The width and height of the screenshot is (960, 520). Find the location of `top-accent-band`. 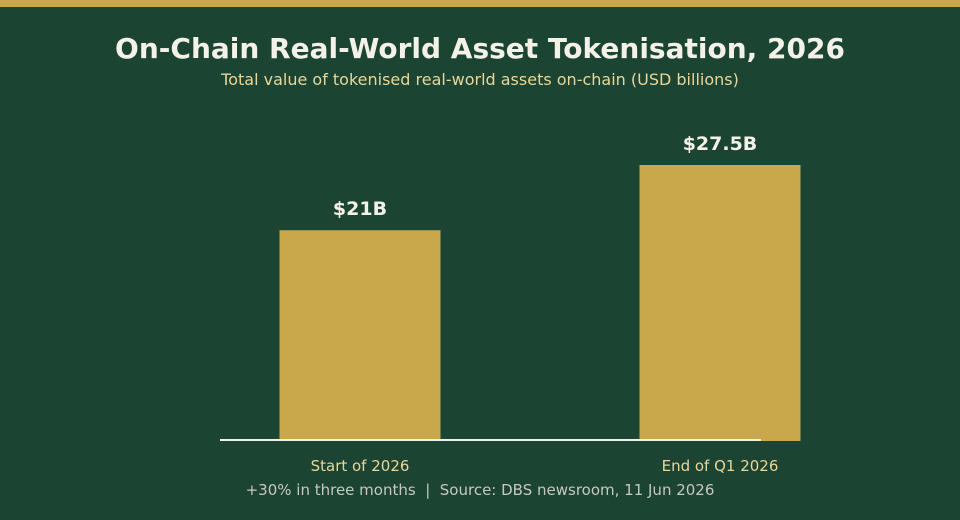

top-accent-band is located at coordinates (480, 3).